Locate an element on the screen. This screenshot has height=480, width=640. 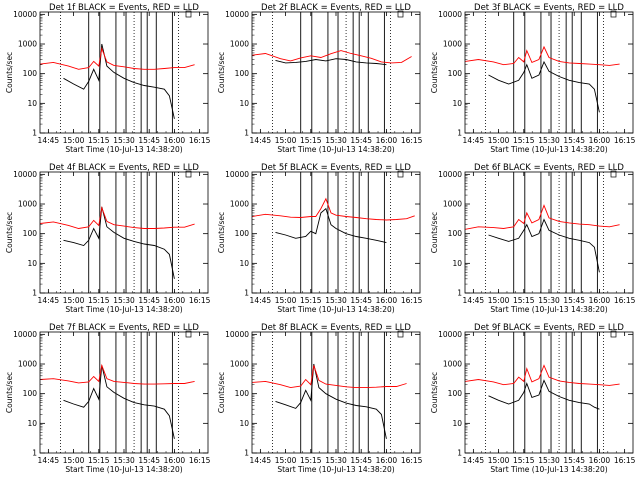
panel-title: Det 3f BLACK = Events, RED = LLD is located at coordinates (549, 8).